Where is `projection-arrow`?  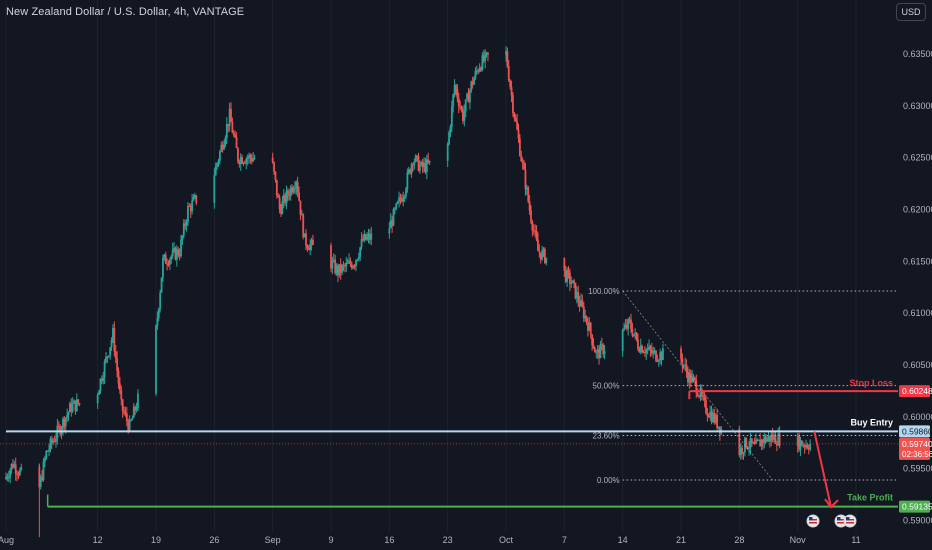 projection-arrow is located at coordinates (826, 470).